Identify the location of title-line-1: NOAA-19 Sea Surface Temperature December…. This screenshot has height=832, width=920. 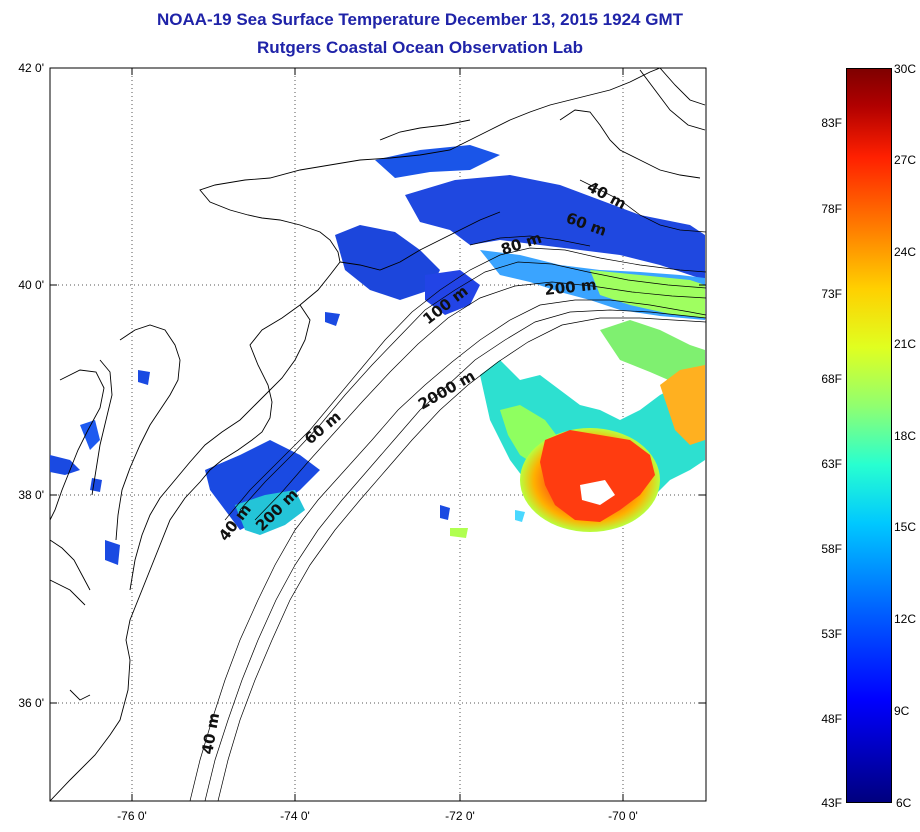
(420, 19).